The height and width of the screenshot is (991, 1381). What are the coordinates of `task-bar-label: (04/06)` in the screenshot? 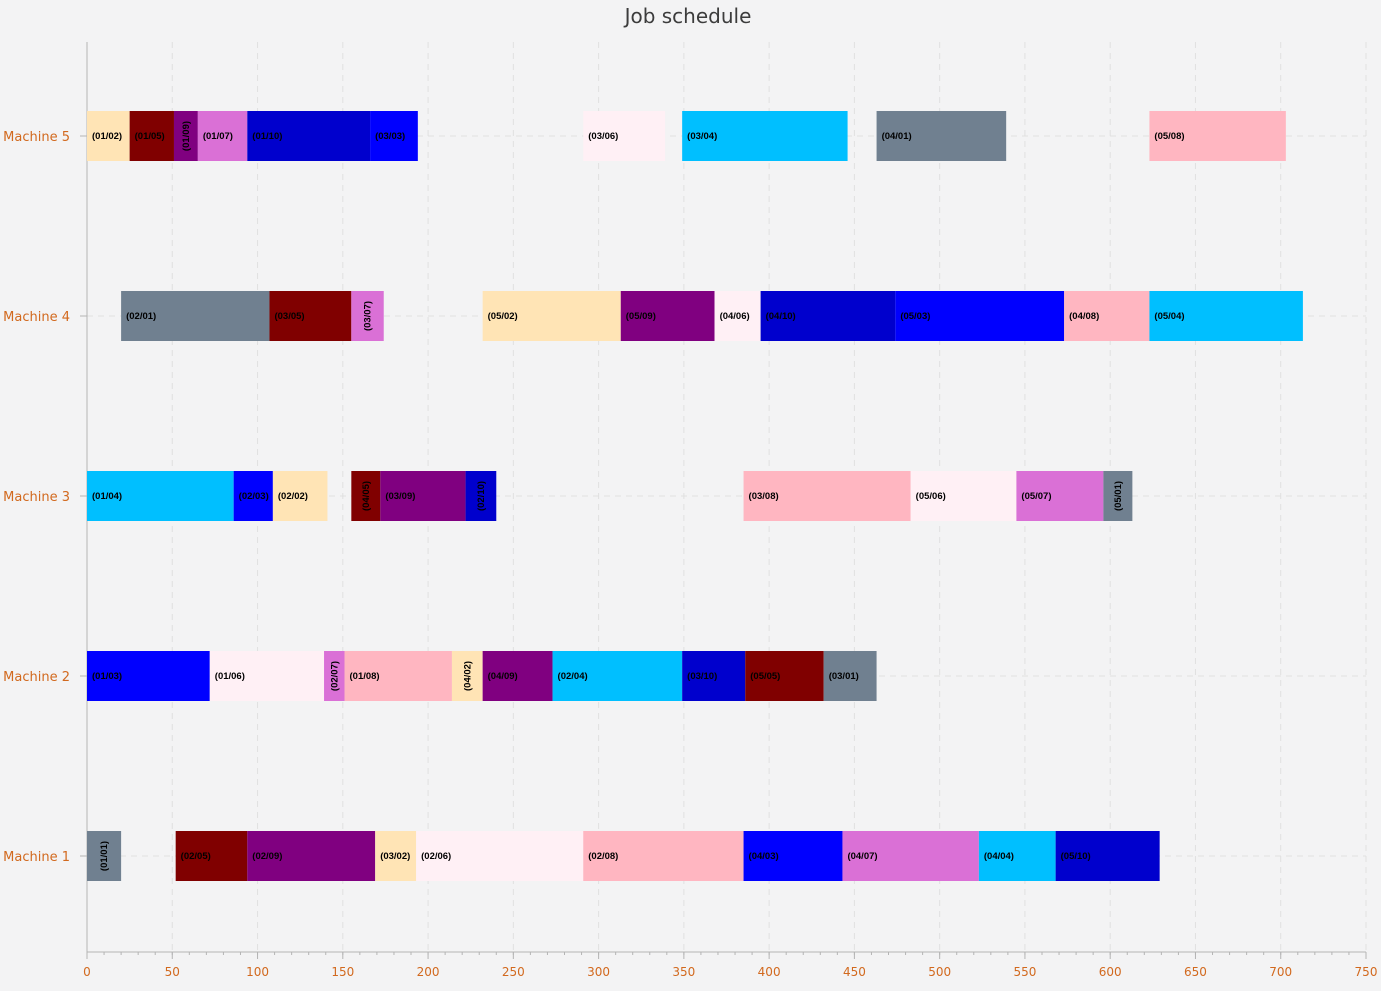 It's located at (735, 316).